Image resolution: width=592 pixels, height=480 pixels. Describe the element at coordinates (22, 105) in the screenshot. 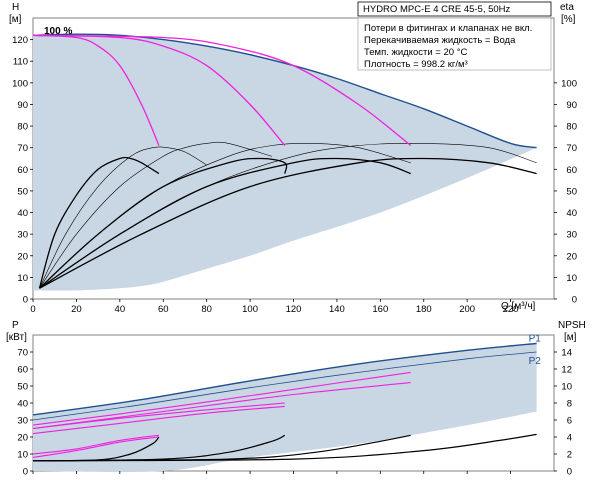

I see `left-tick-label: 90` at that location.